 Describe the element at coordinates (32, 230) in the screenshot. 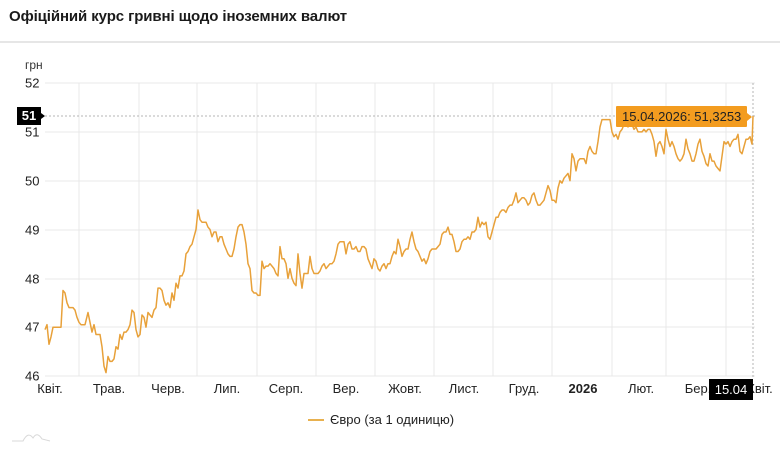

I see `y-tick-label: 49` at that location.